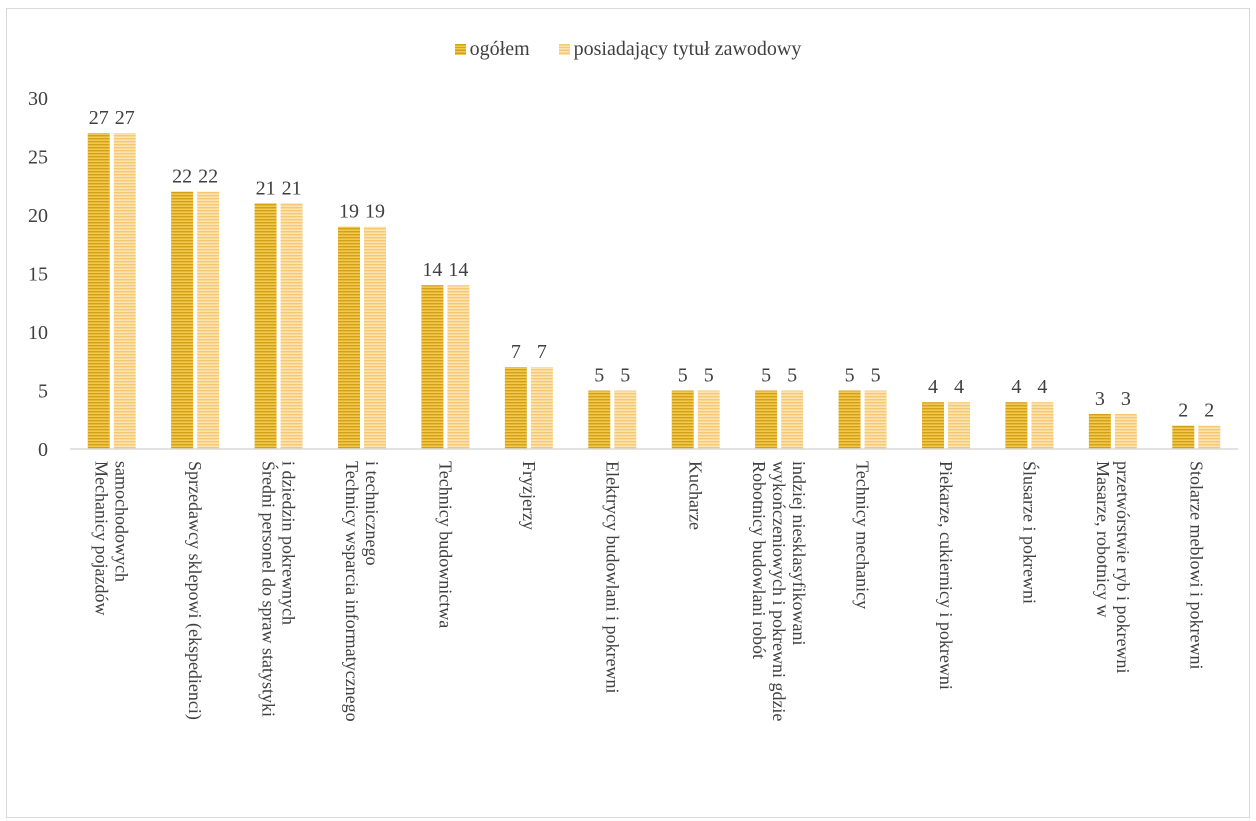 The width and height of the screenshot is (1256, 821). I want to click on x-category-label: Technicy budownictwa, so click(445, 544).